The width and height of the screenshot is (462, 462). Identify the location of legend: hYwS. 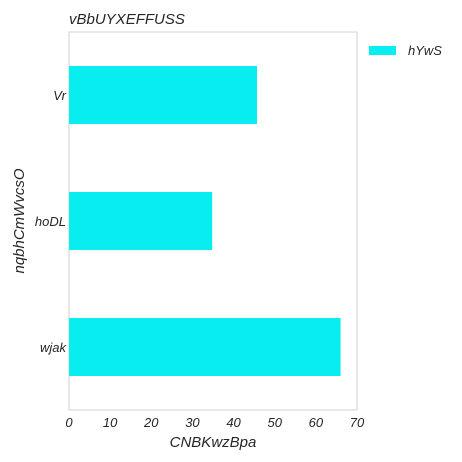
(405, 50).